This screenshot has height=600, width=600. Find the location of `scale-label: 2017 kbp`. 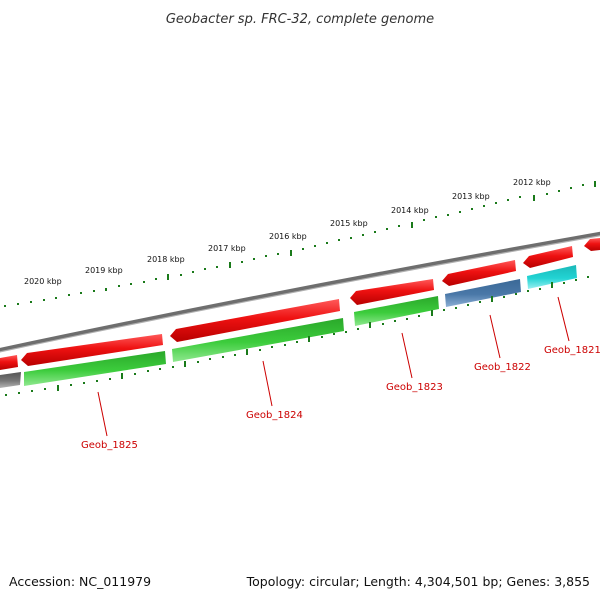

scale-label: 2017 kbp is located at coordinates (227, 248).